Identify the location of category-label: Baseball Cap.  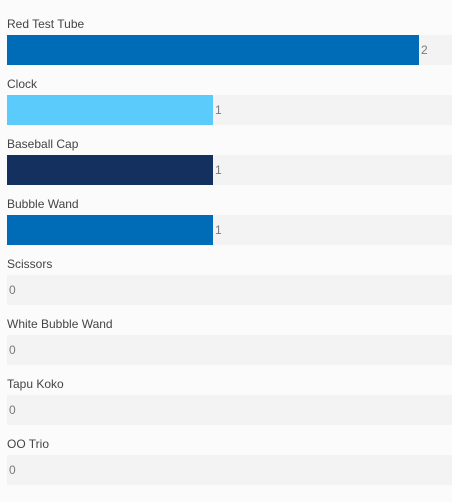
(43, 144).